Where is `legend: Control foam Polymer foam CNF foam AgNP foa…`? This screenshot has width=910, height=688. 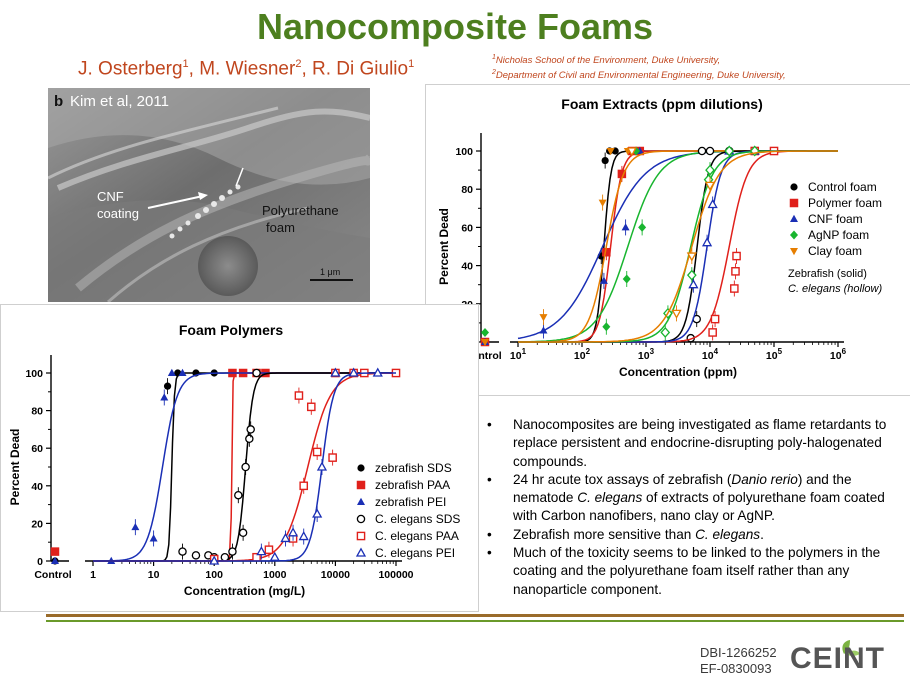
legend: Control foam Polymer foam CNF foam AgNP foa… is located at coordinates (835, 237).